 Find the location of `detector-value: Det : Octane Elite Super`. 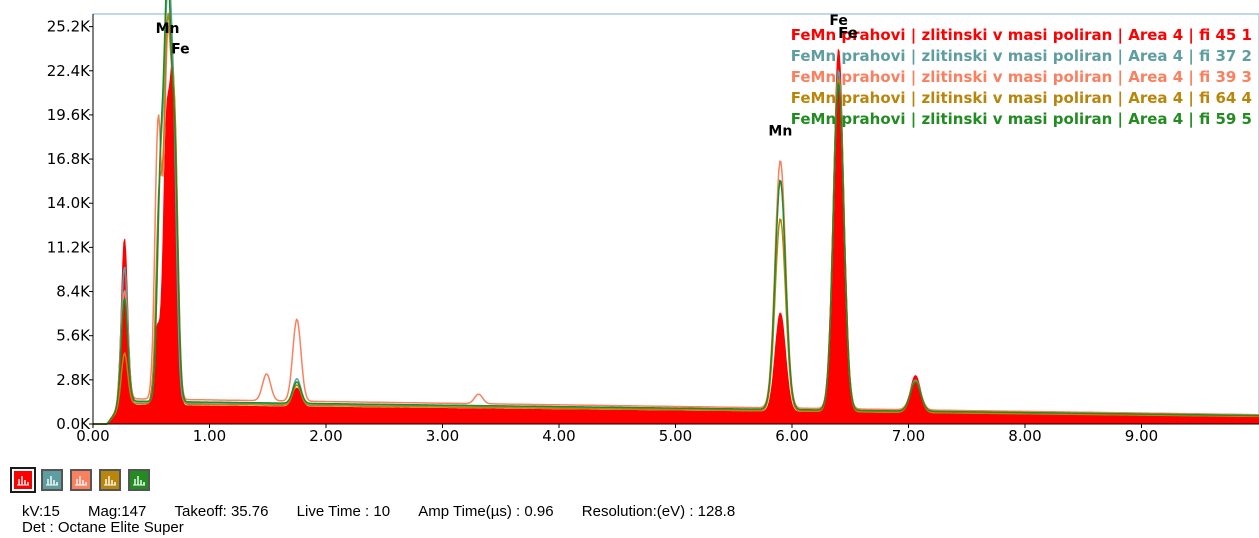

detector-value: Det : Octane Elite Super is located at coordinates (103, 527).